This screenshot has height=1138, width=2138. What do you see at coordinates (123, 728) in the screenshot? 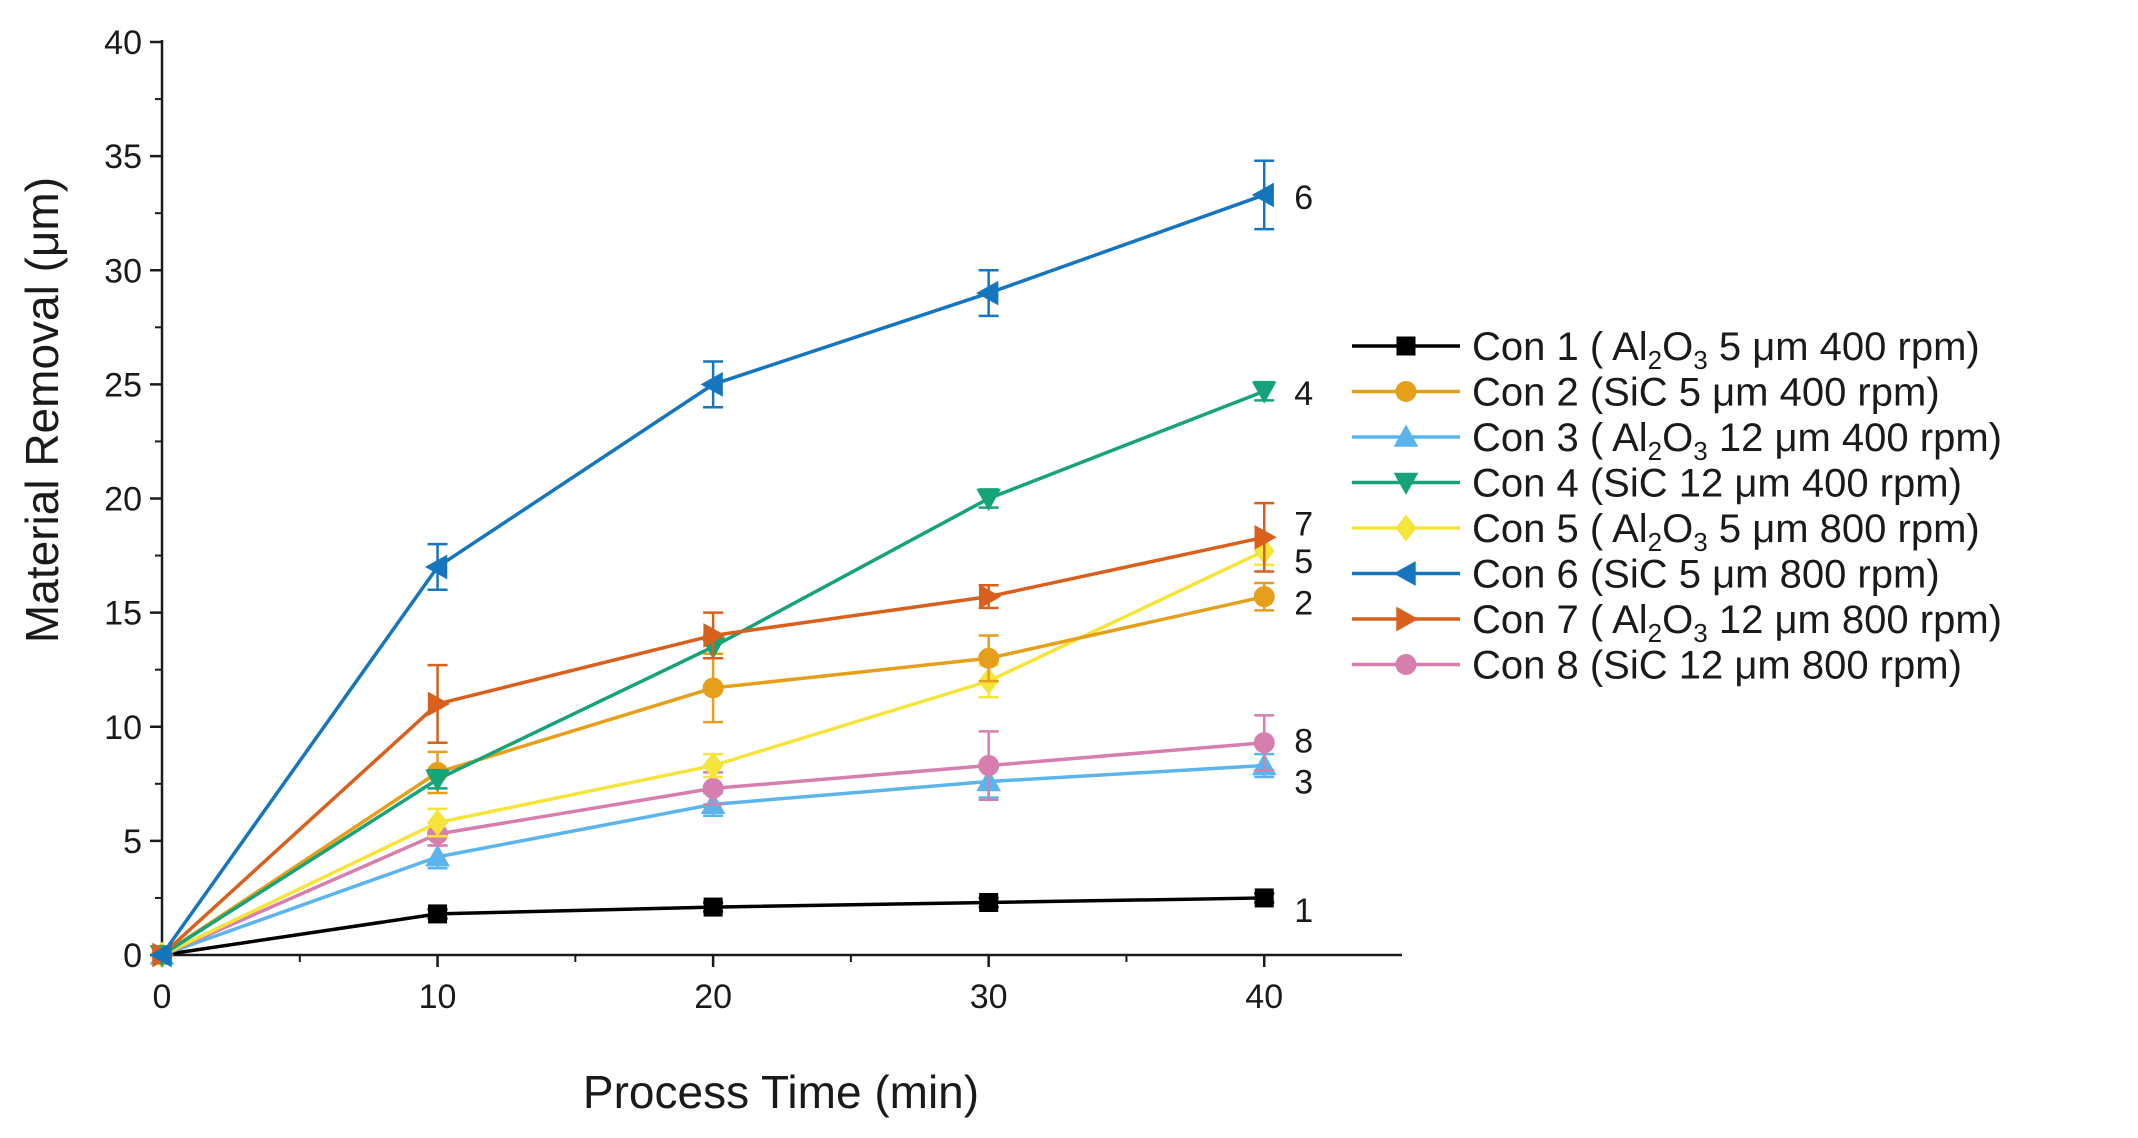
I see `y-tick-label: 10` at bounding box center [123, 728].